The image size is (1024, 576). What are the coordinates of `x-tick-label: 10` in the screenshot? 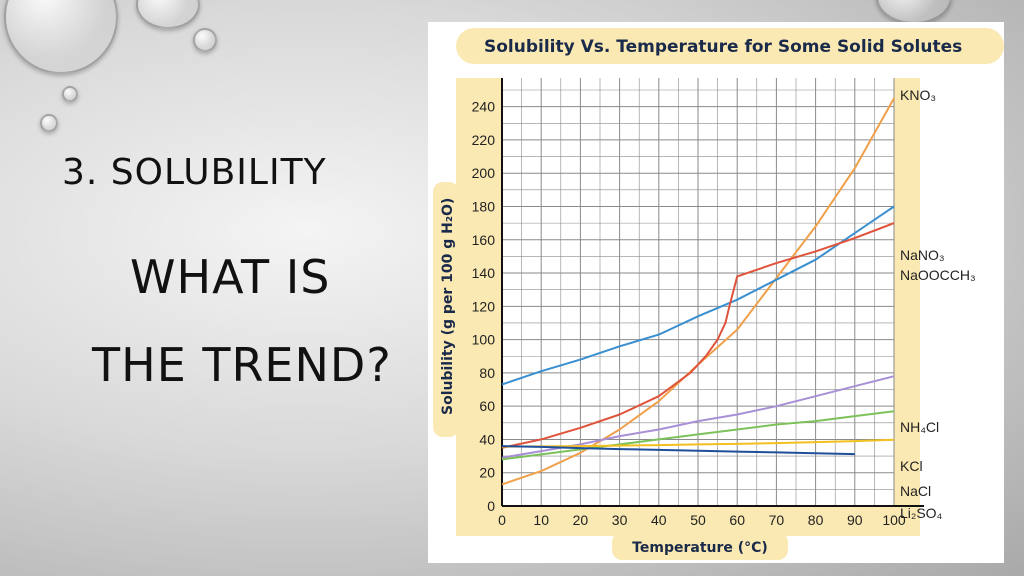 It's located at (541, 520).